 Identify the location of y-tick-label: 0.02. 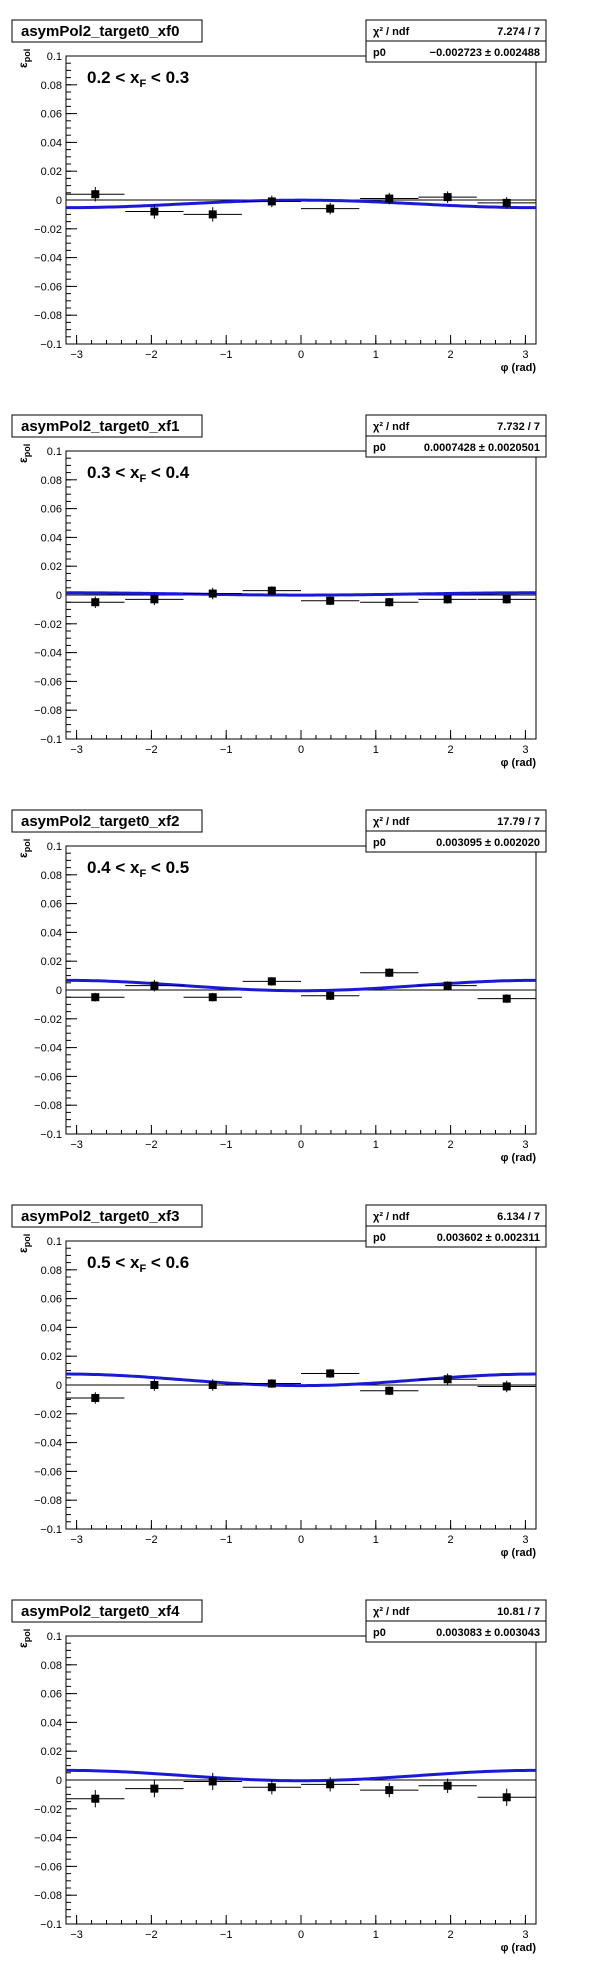
(51, 172).